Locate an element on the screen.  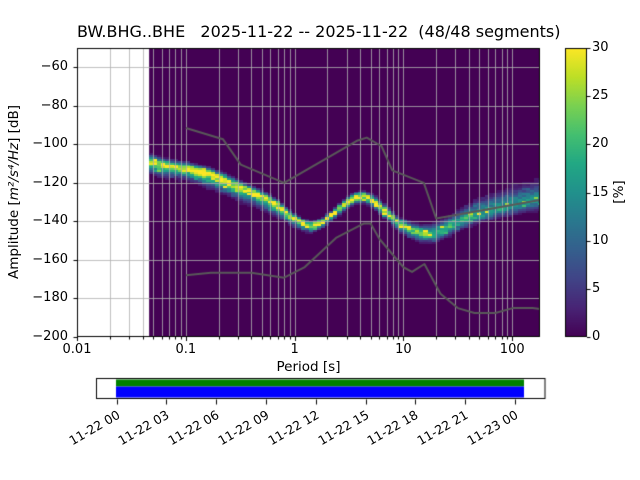
x-tick-label: 10 is located at coordinates (403, 349).